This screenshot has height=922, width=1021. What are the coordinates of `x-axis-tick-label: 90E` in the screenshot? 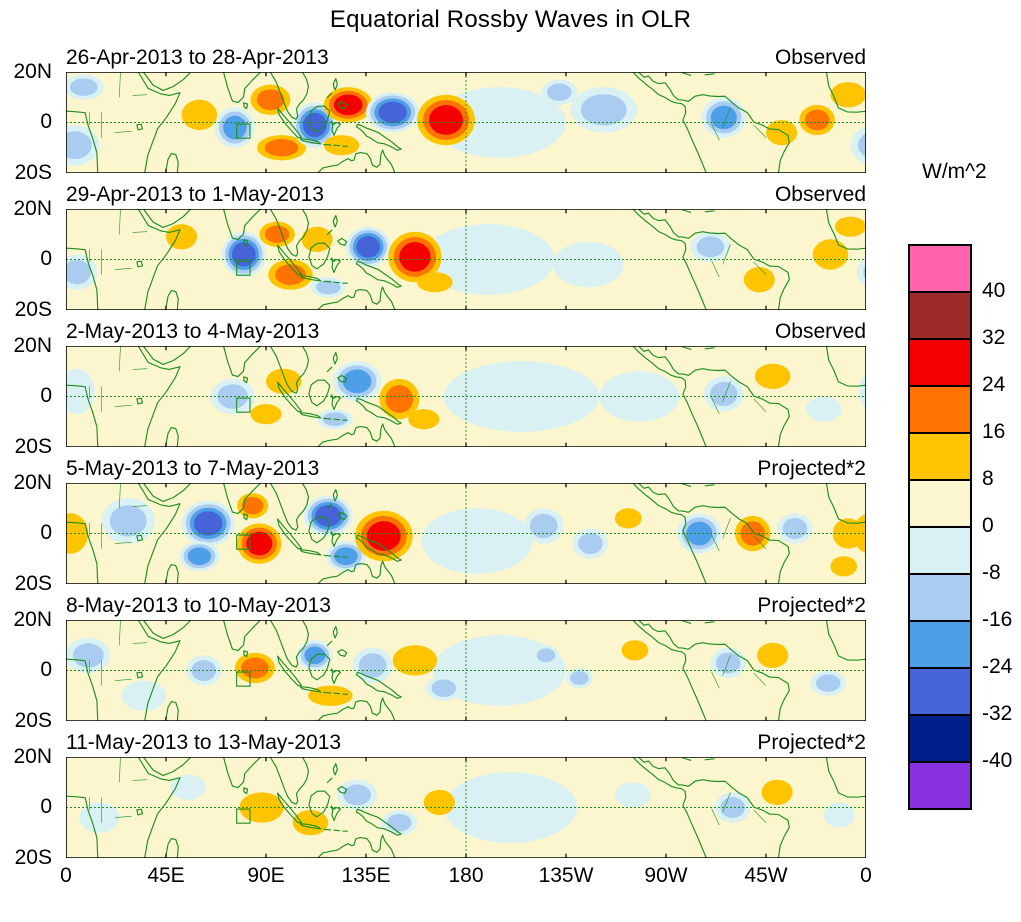 It's located at (266, 875).